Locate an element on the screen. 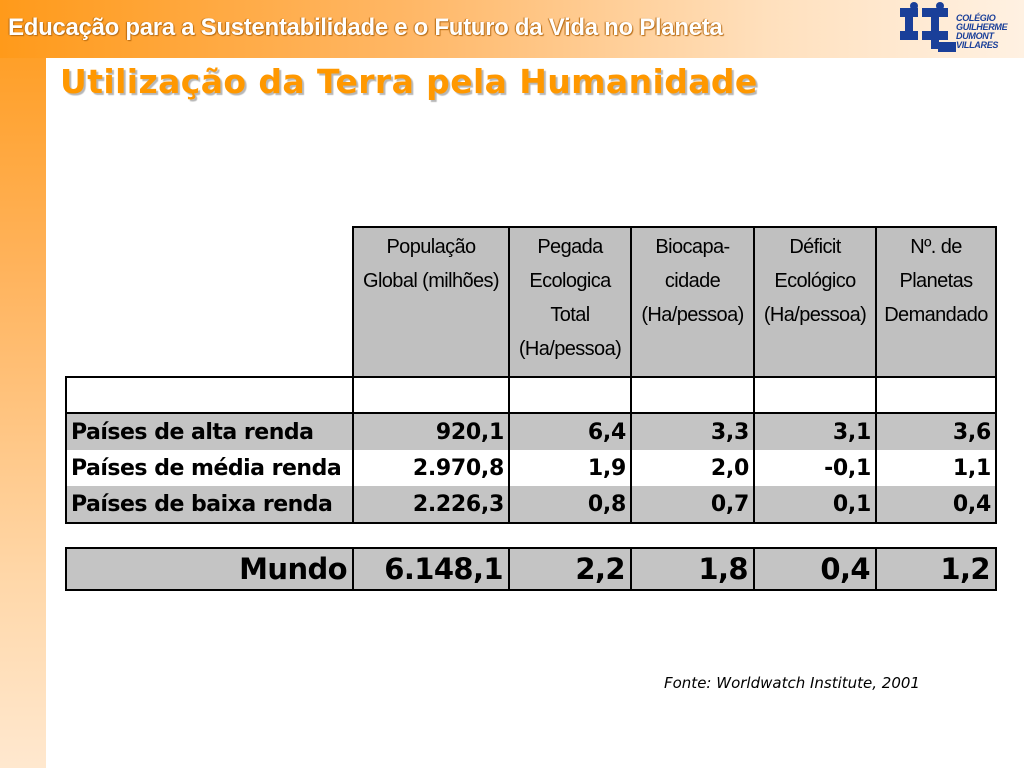 The height and width of the screenshot is (768, 1024). header-line: Pegada is located at coordinates (570, 247).